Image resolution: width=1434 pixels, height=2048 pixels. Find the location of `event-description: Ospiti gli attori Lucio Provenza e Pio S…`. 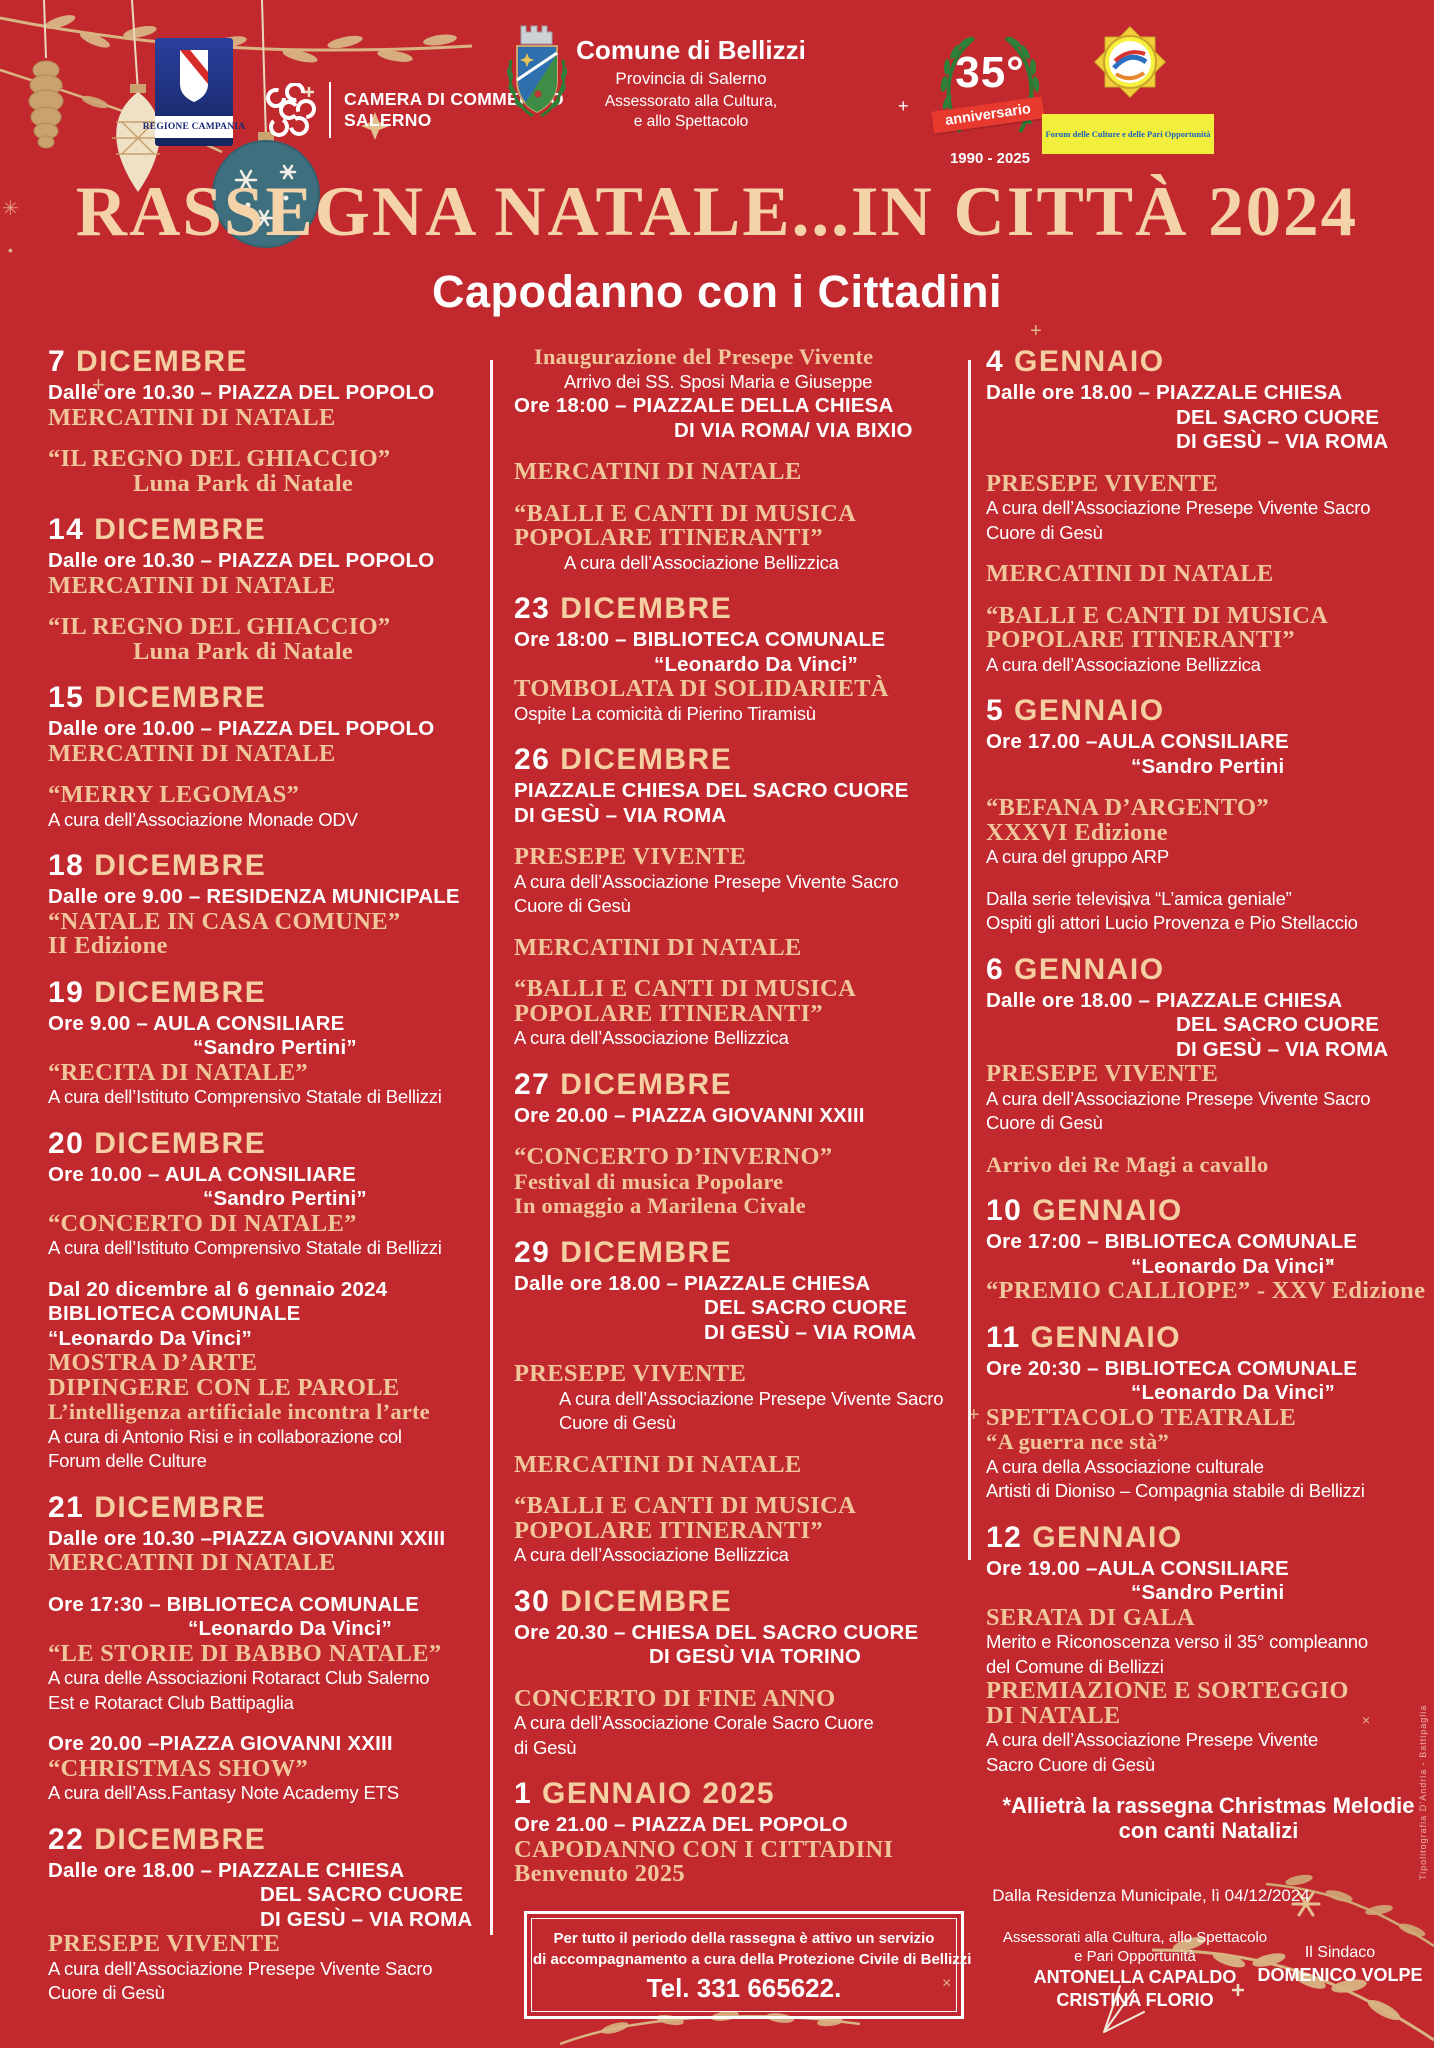

event-description: Ospiti gli attori Lucio Provenza e Pio S… is located at coordinates (1172, 922).